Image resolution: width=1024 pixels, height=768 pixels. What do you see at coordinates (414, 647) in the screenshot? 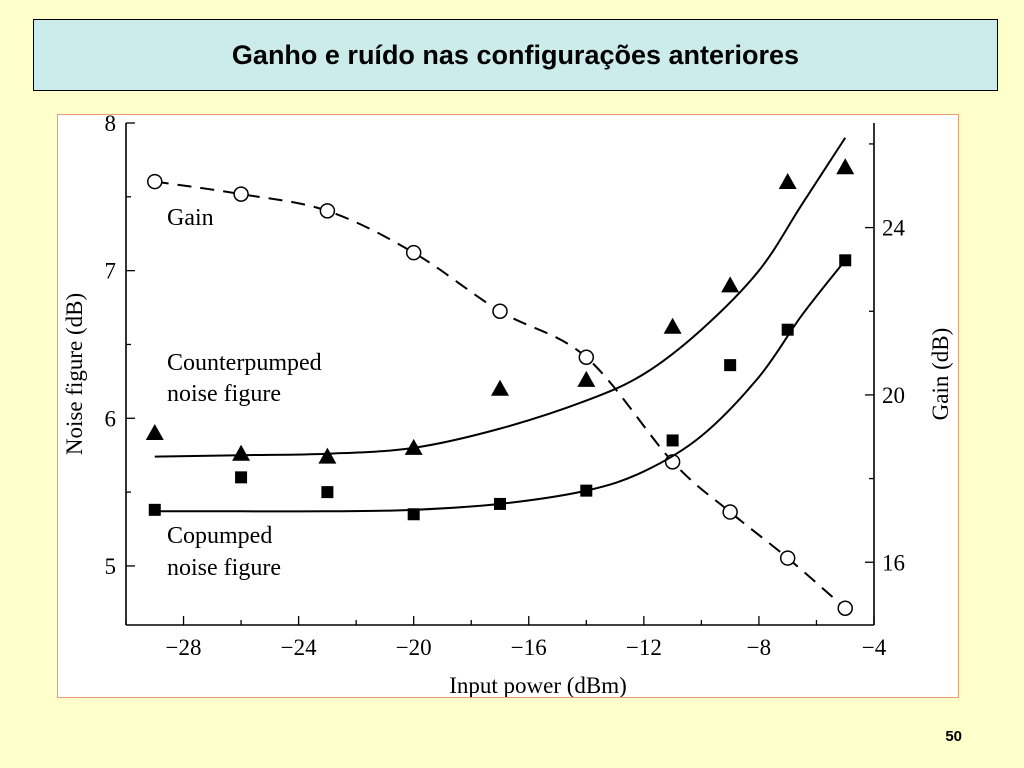
I see `x-tick-label: −20` at bounding box center [414, 647].